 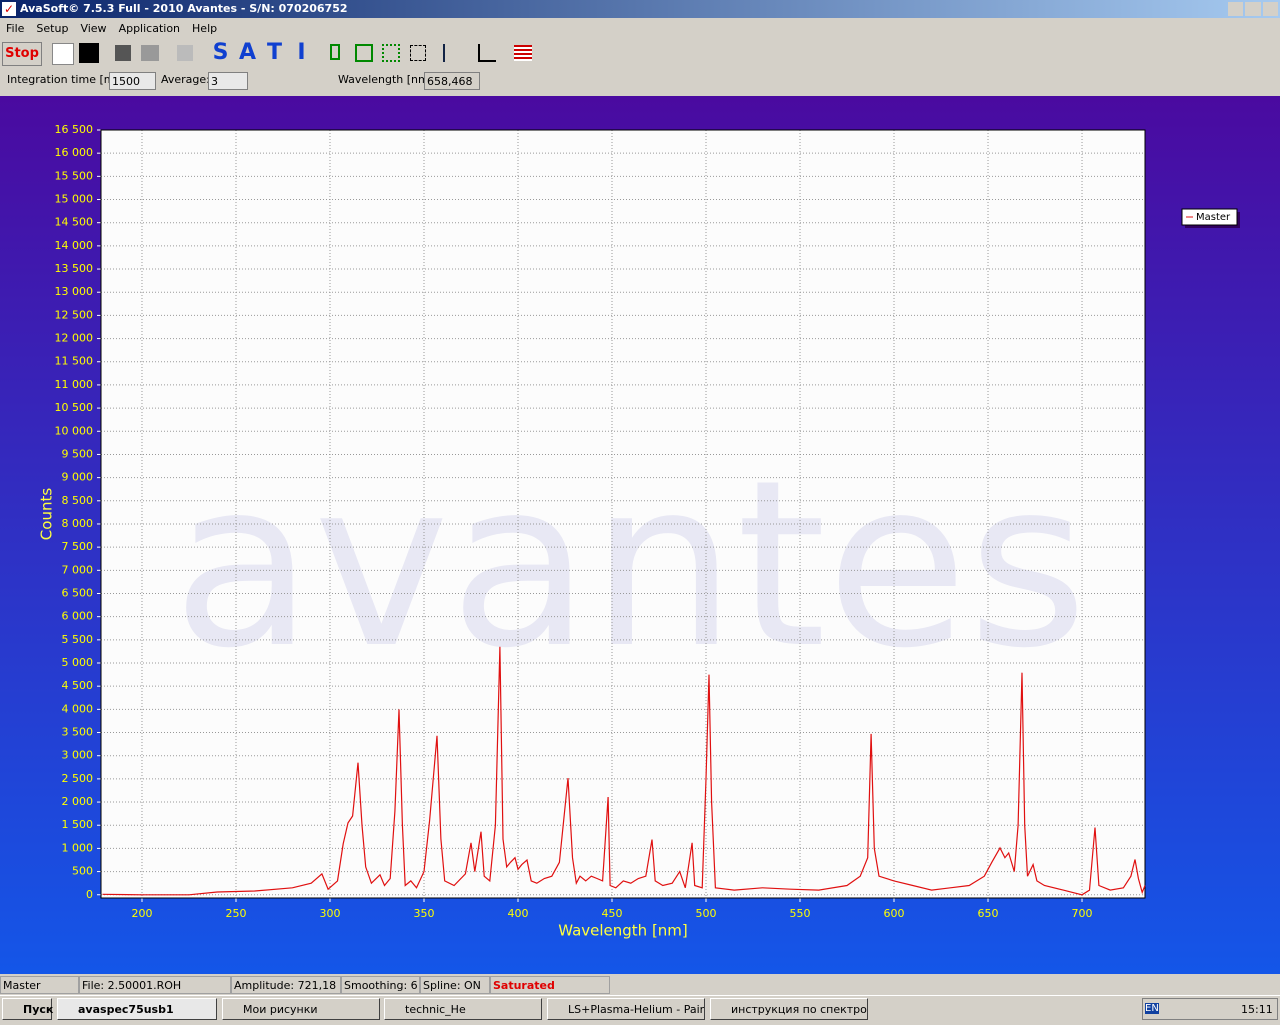 I want to click on menu-bar: File Setup View Application Help, so click(x=111, y=29).